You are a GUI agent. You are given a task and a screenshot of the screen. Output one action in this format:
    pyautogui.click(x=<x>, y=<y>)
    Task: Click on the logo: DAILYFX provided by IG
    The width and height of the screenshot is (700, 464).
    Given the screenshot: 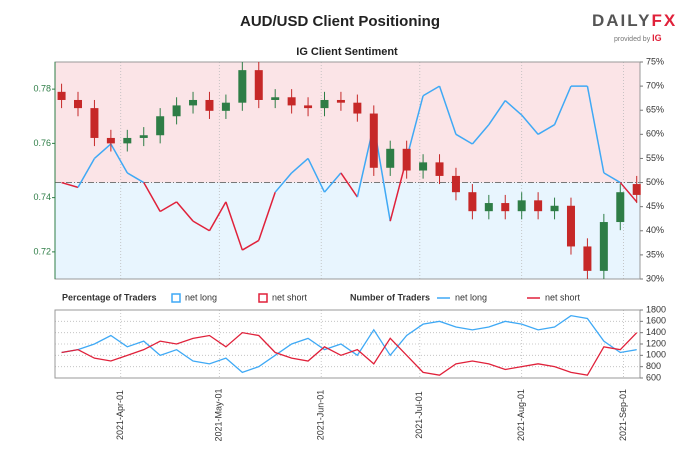 What is the action you would take?
    pyautogui.click(x=634, y=27)
    